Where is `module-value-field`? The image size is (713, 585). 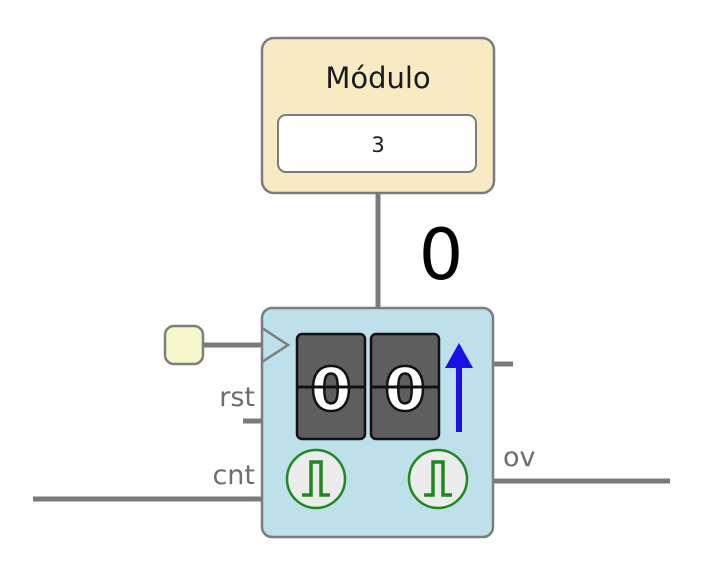 module-value-field is located at coordinates (377, 143).